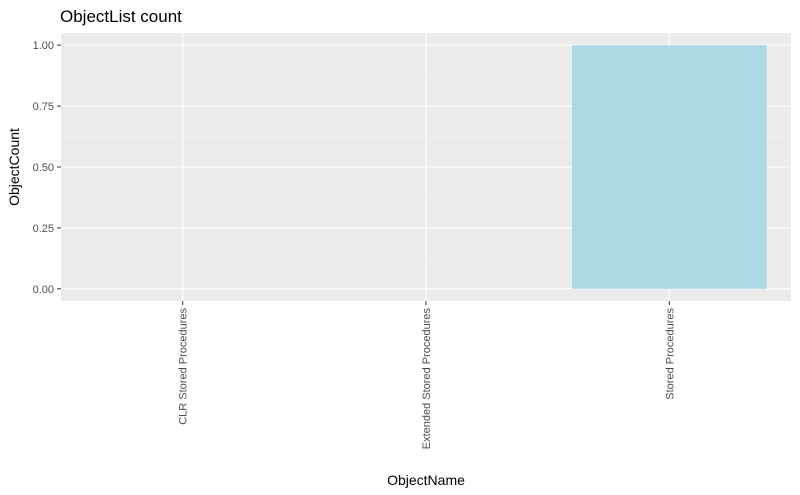  I want to click on y-tick-label: 0.75, so click(43, 107).